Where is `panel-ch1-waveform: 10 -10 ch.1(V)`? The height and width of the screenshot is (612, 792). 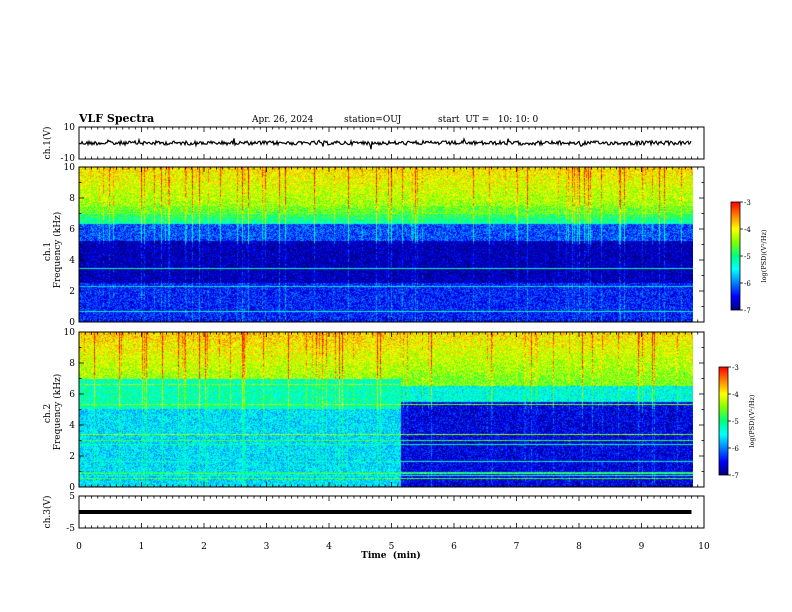
panel-ch1-waveform: 10 -10 ch.1(V) is located at coordinates (373, 143).